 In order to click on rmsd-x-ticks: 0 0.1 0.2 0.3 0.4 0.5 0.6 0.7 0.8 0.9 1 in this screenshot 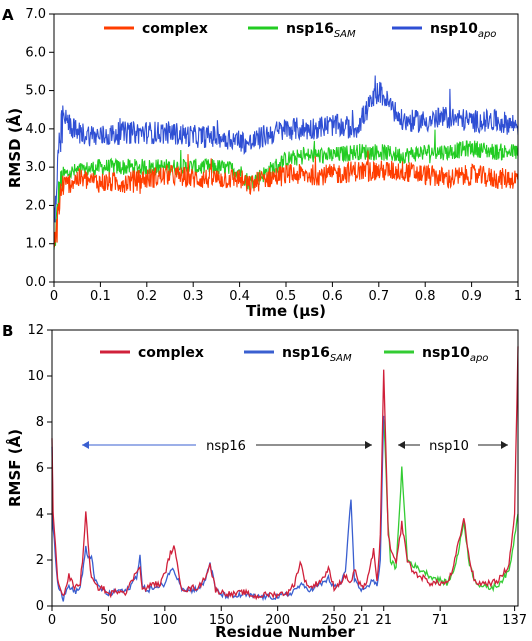, I will do `click(286, 293)`.